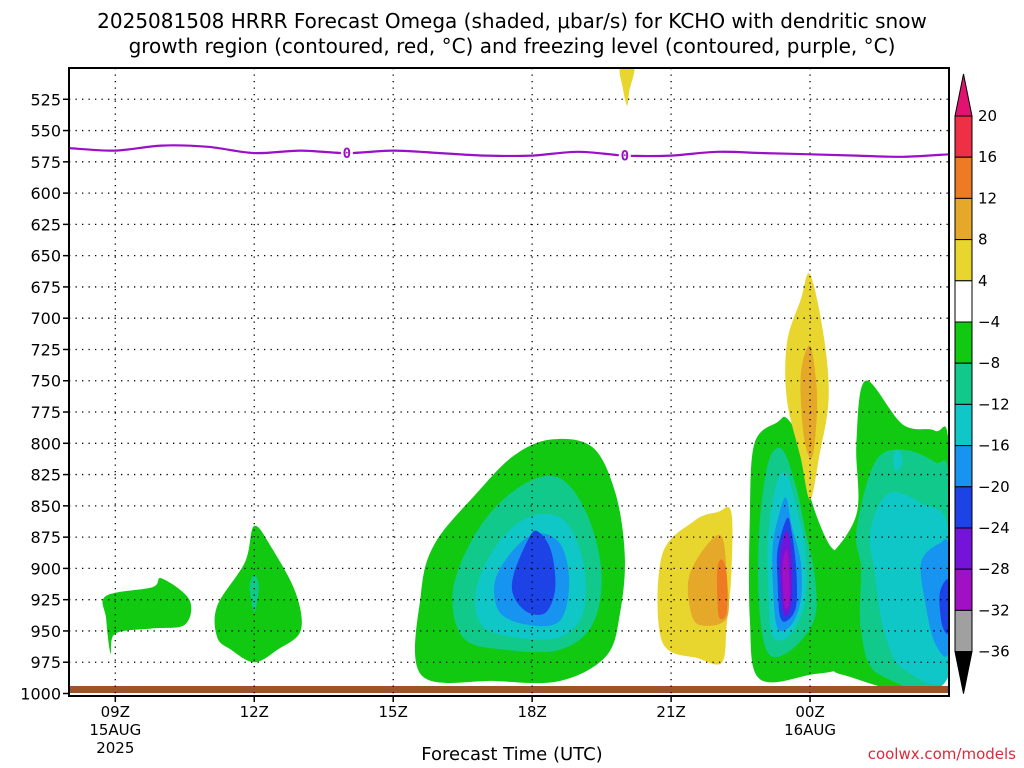 The width and height of the screenshot is (1024, 768). What do you see at coordinates (45, 506) in the screenshot?
I see `y-tick-label-850: 850` at bounding box center [45, 506].